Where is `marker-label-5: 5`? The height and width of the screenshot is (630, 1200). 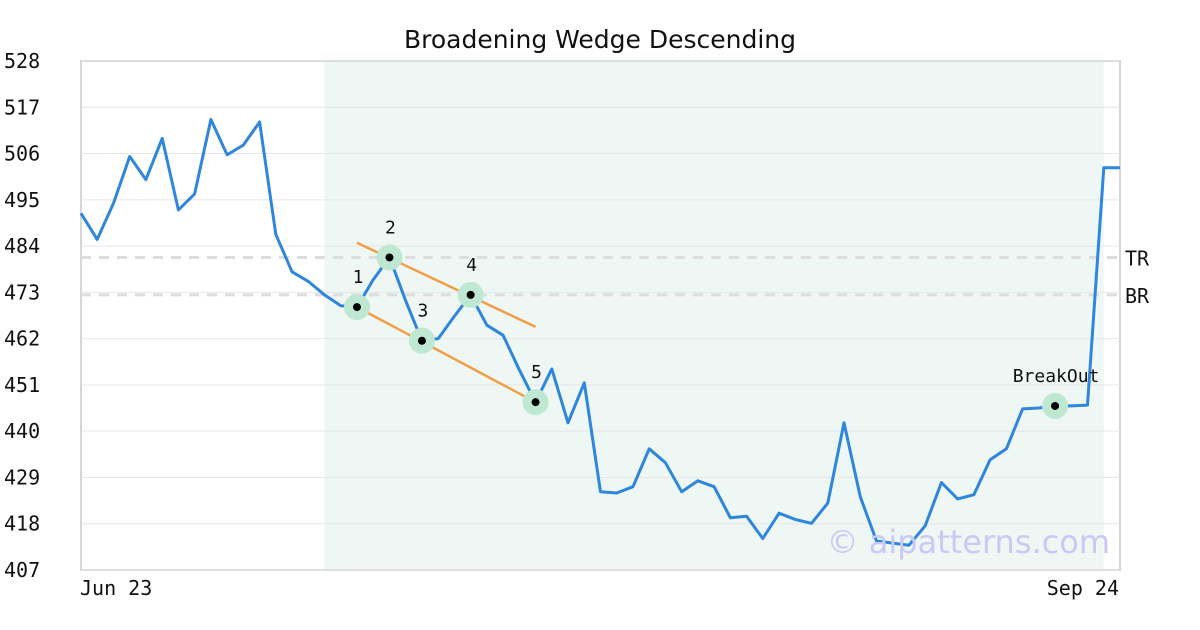 marker-label-5: 5 is located at coordinates (536, 372).